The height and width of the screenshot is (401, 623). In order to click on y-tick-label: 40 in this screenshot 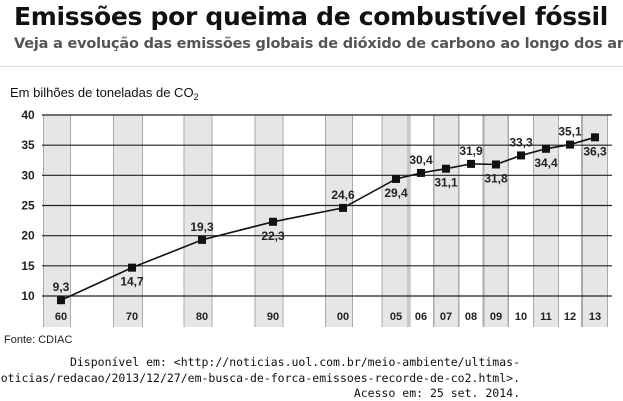, I will do `click(28, 115)`.